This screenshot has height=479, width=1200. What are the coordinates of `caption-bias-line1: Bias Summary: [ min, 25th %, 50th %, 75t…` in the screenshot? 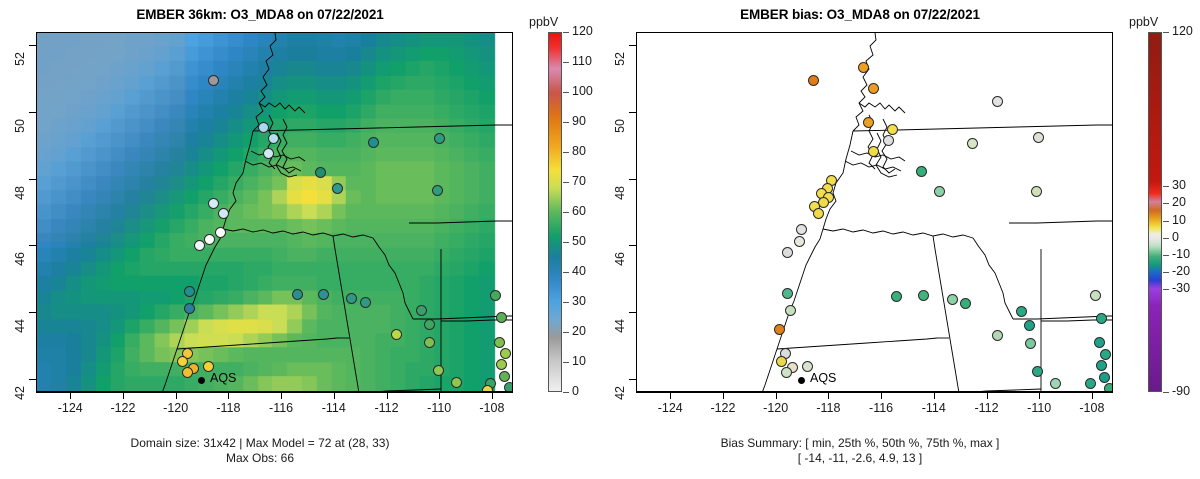 It's located at (860, 443).